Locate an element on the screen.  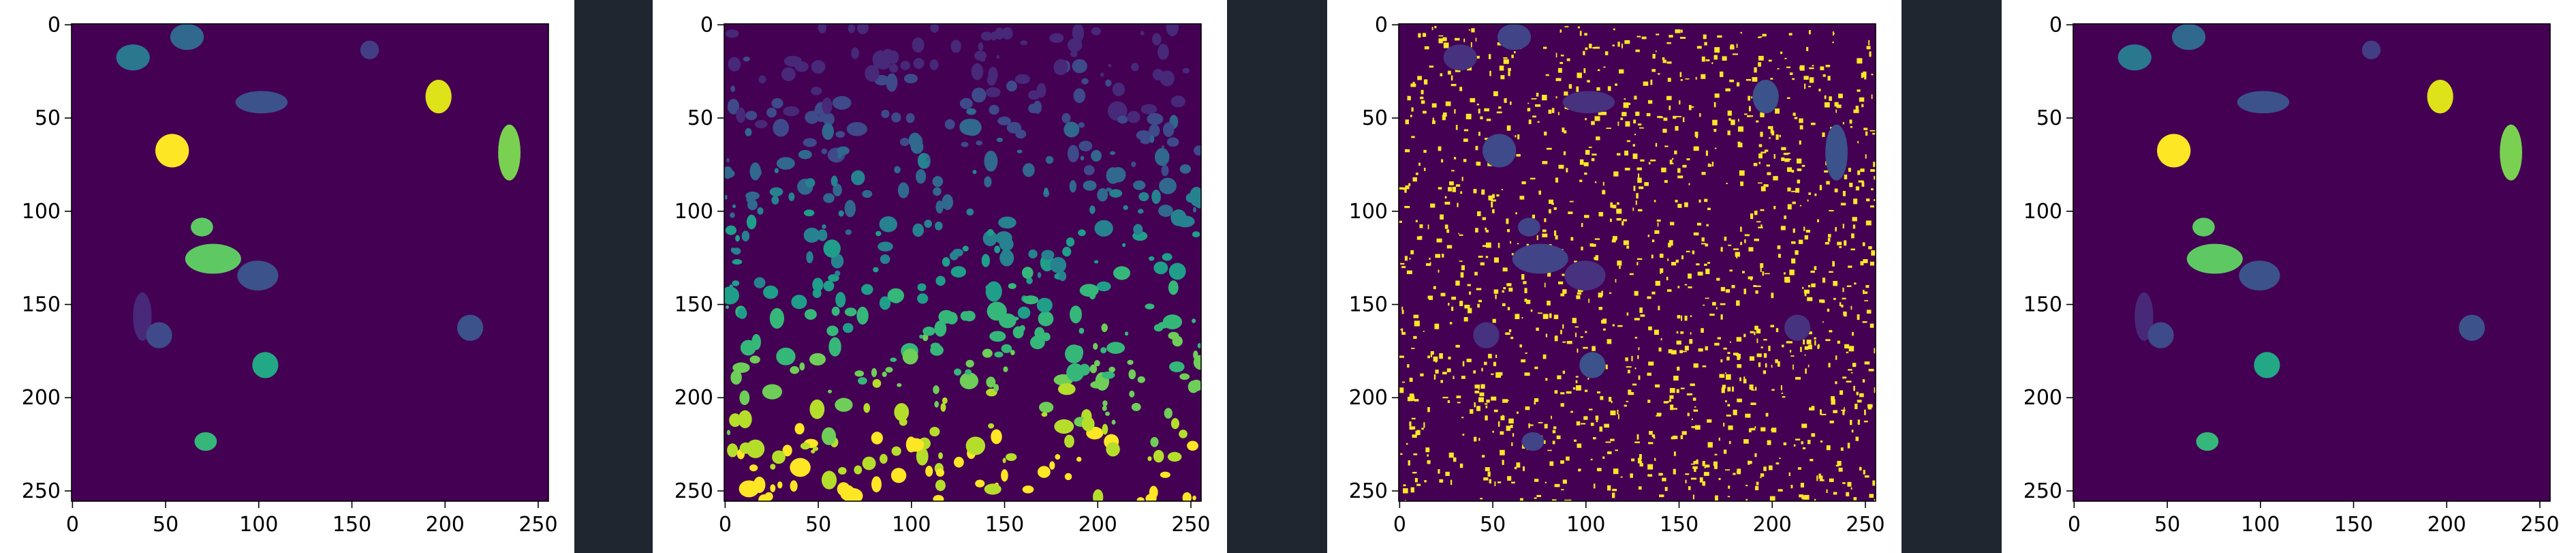
x-tick-label: 0 is located at coordinates (725, 525).